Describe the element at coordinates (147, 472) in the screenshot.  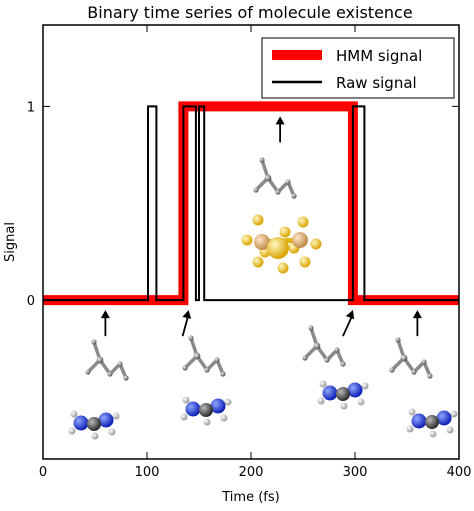
I see `x-tick-label: 100` at that location.